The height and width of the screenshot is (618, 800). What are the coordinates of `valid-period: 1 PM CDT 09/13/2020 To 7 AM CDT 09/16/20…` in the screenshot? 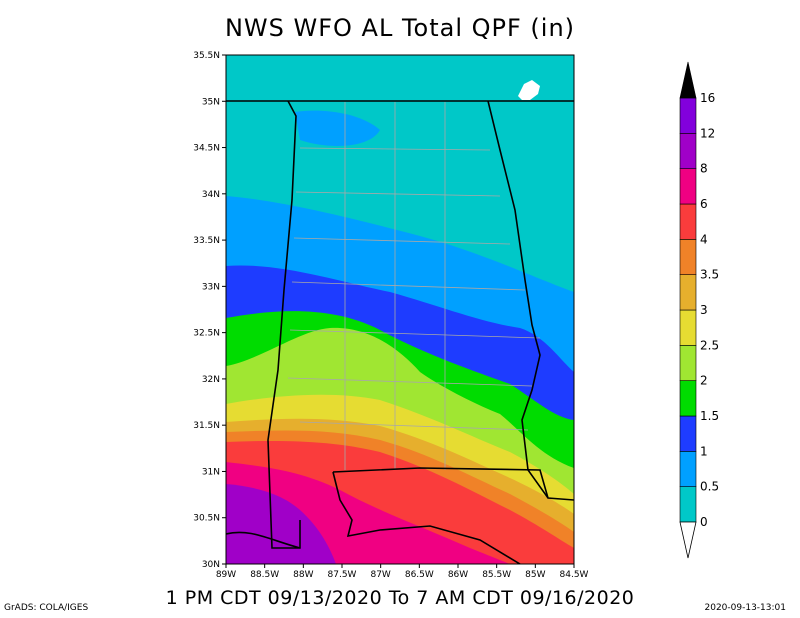 It's located at (400, 598).